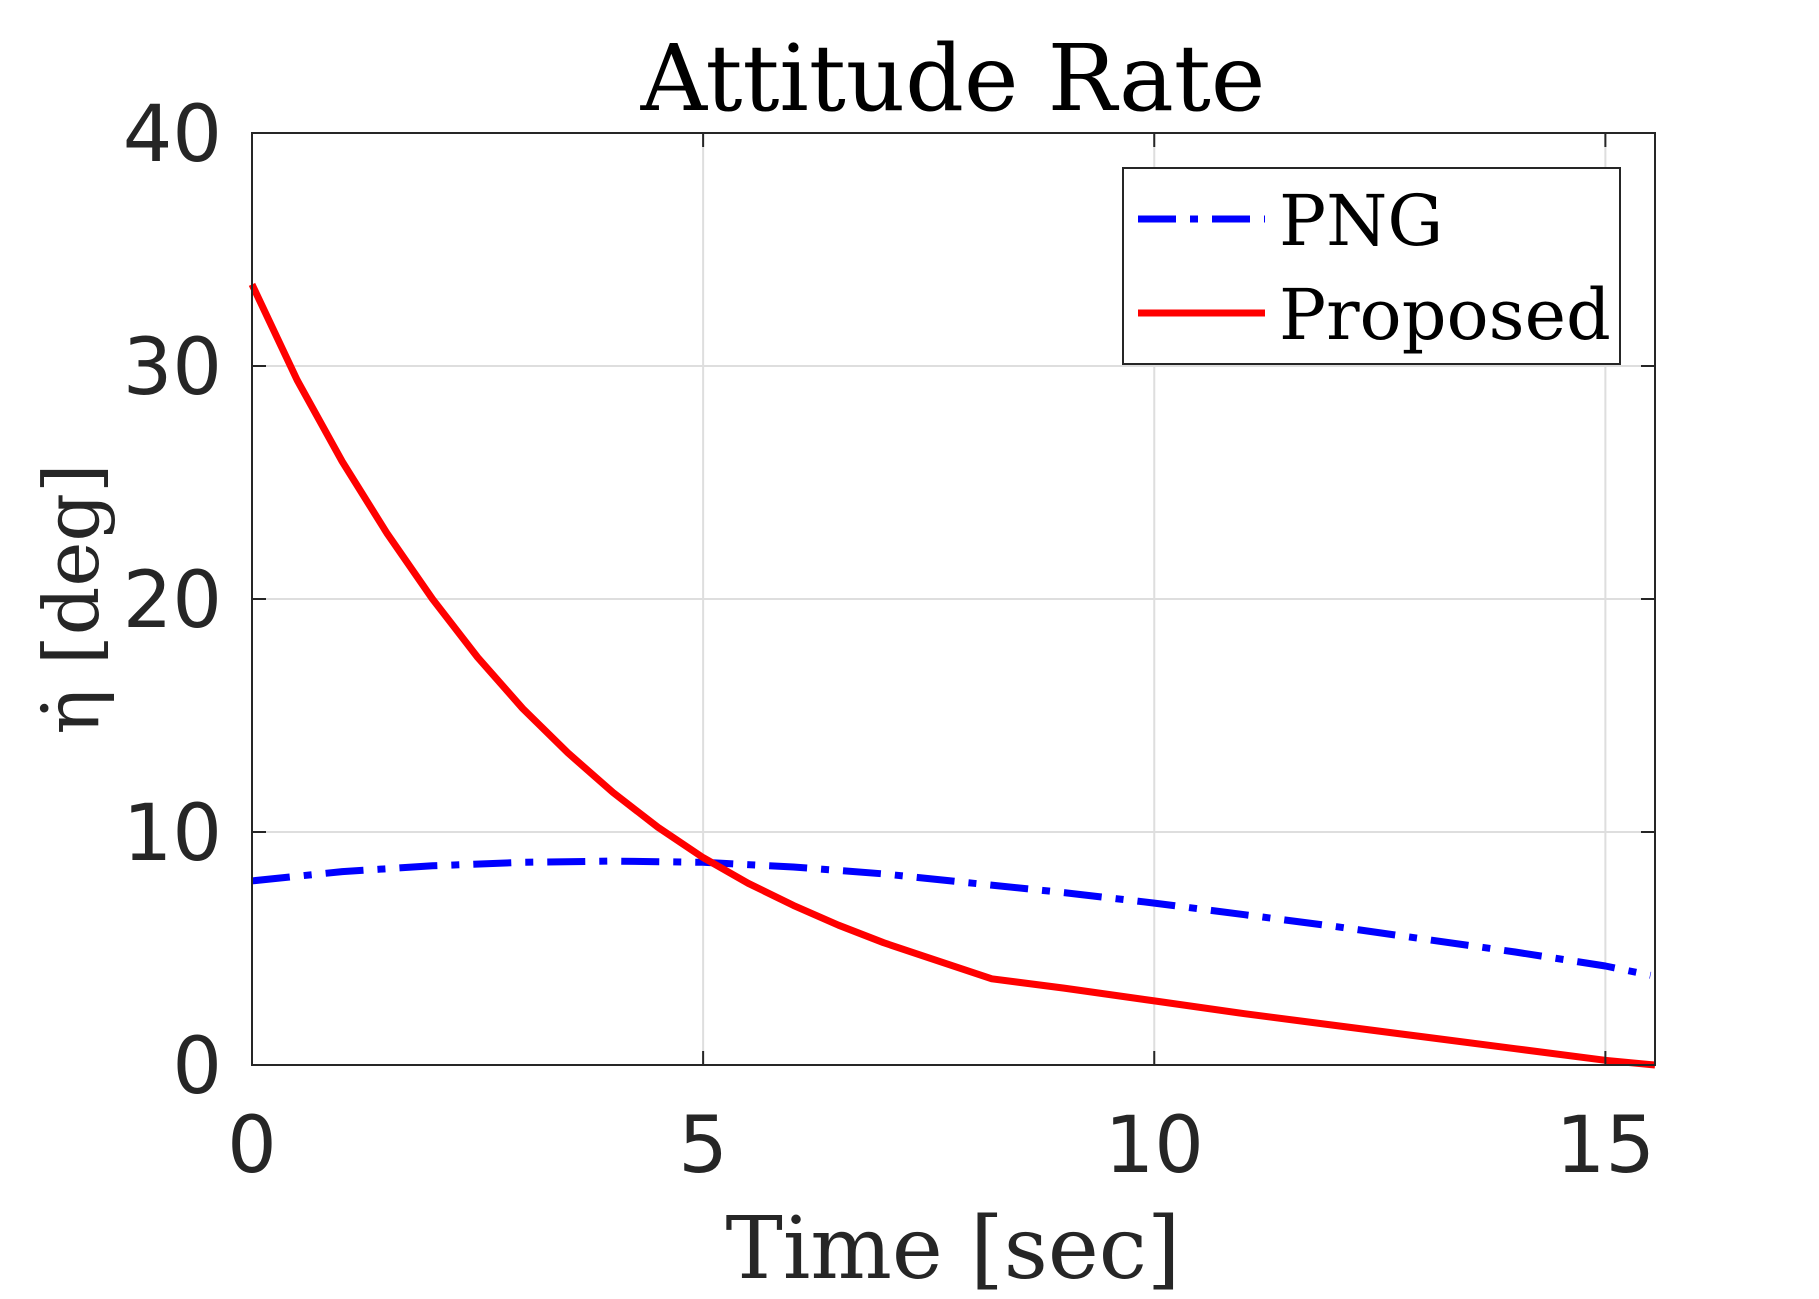 The width and height of the screenshot is (1819, 1299). I want to click on x-tick-label: 15, so click(1605, 1146).